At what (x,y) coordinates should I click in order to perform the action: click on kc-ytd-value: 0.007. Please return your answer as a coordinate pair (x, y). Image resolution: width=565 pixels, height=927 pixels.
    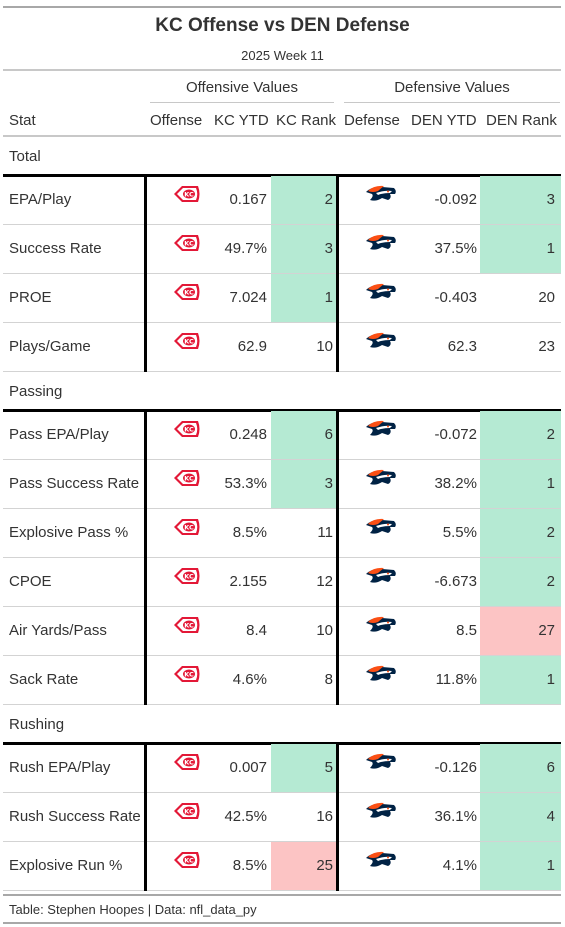
    Looking at the image, I should click on (248, 767).